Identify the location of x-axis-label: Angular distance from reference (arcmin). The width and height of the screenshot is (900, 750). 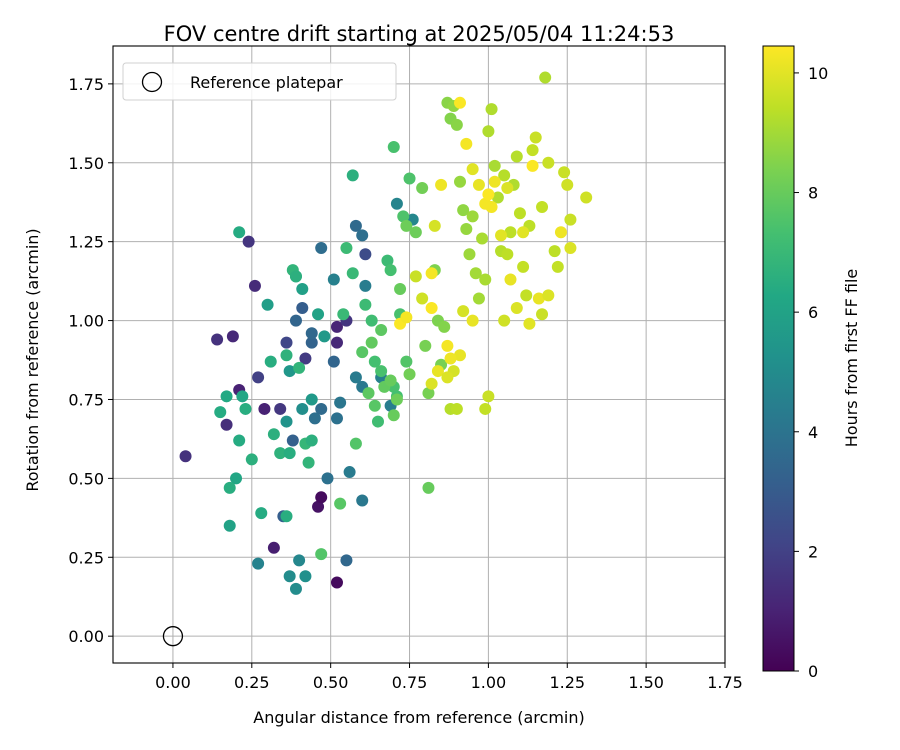
(418, 717).